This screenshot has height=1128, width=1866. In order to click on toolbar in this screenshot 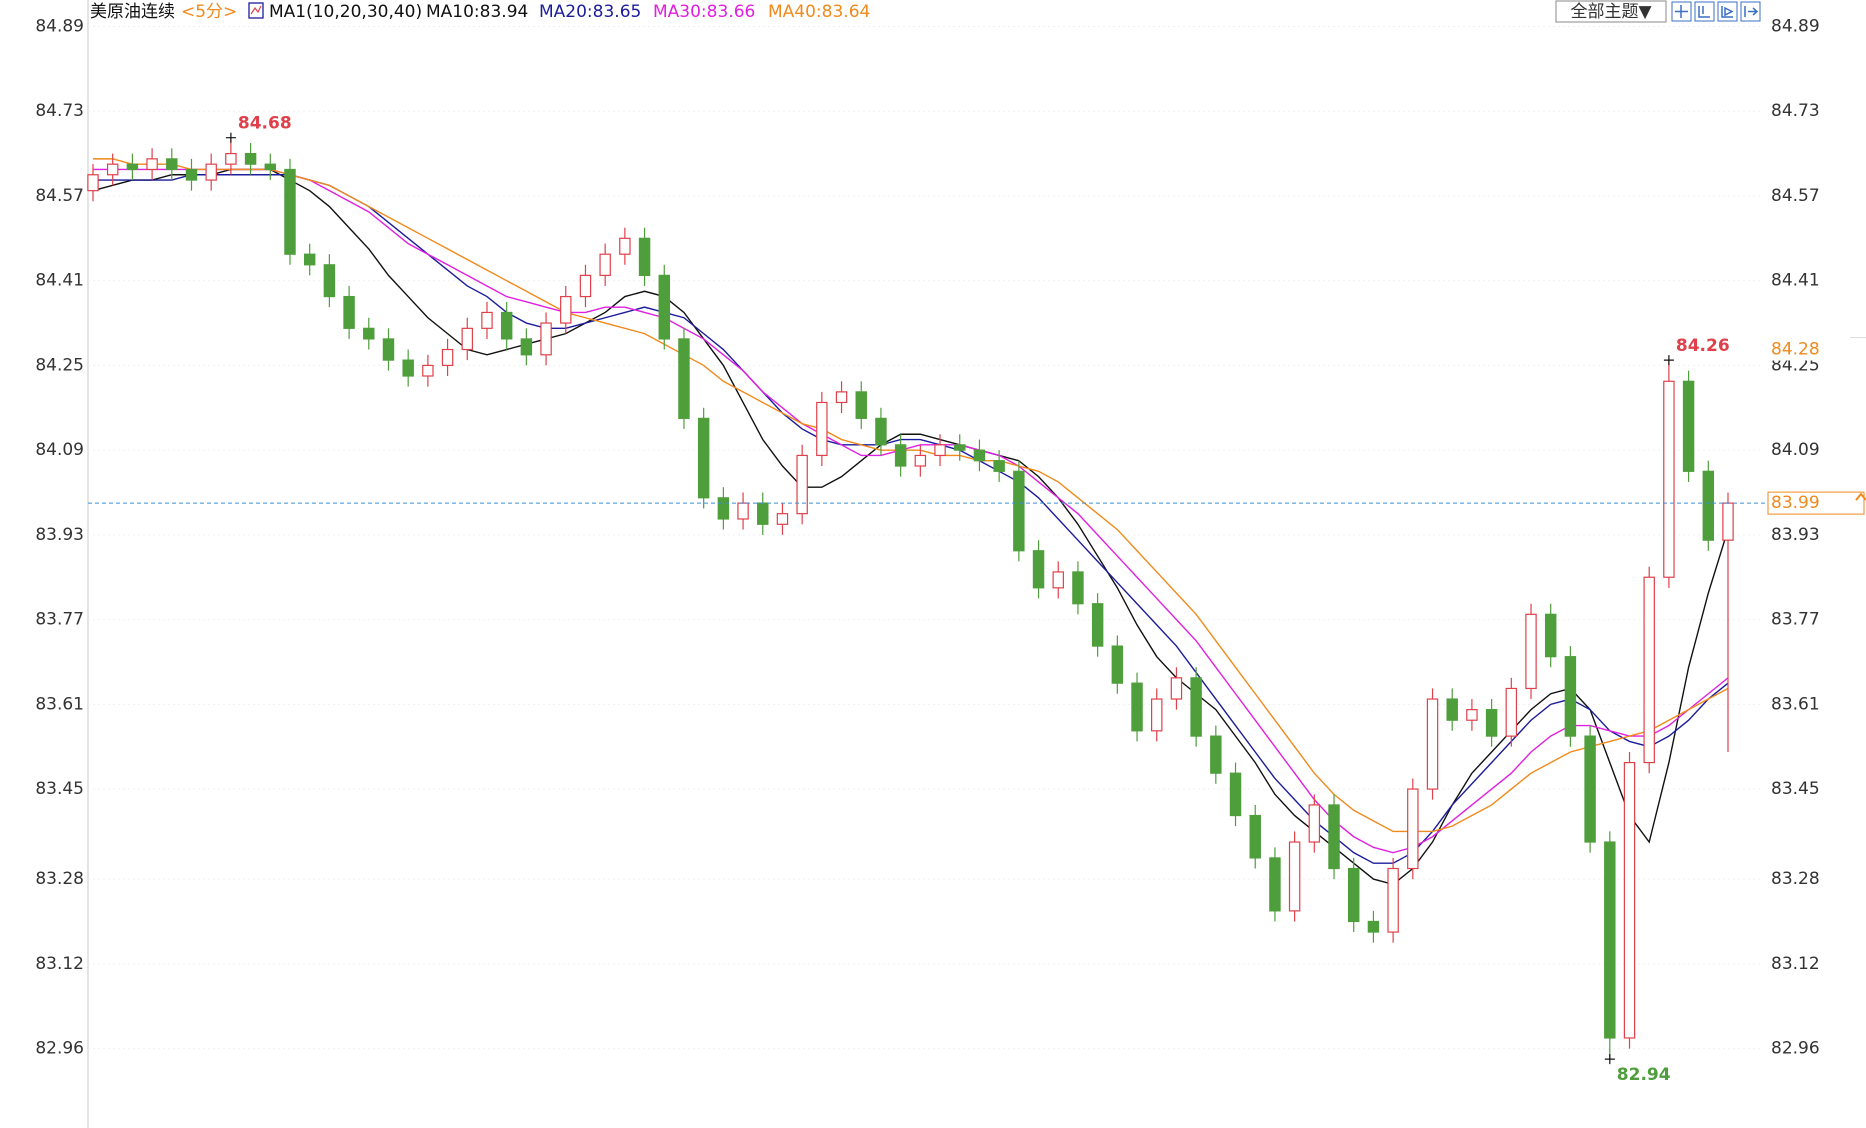, I will do `click(1716, 11)`.